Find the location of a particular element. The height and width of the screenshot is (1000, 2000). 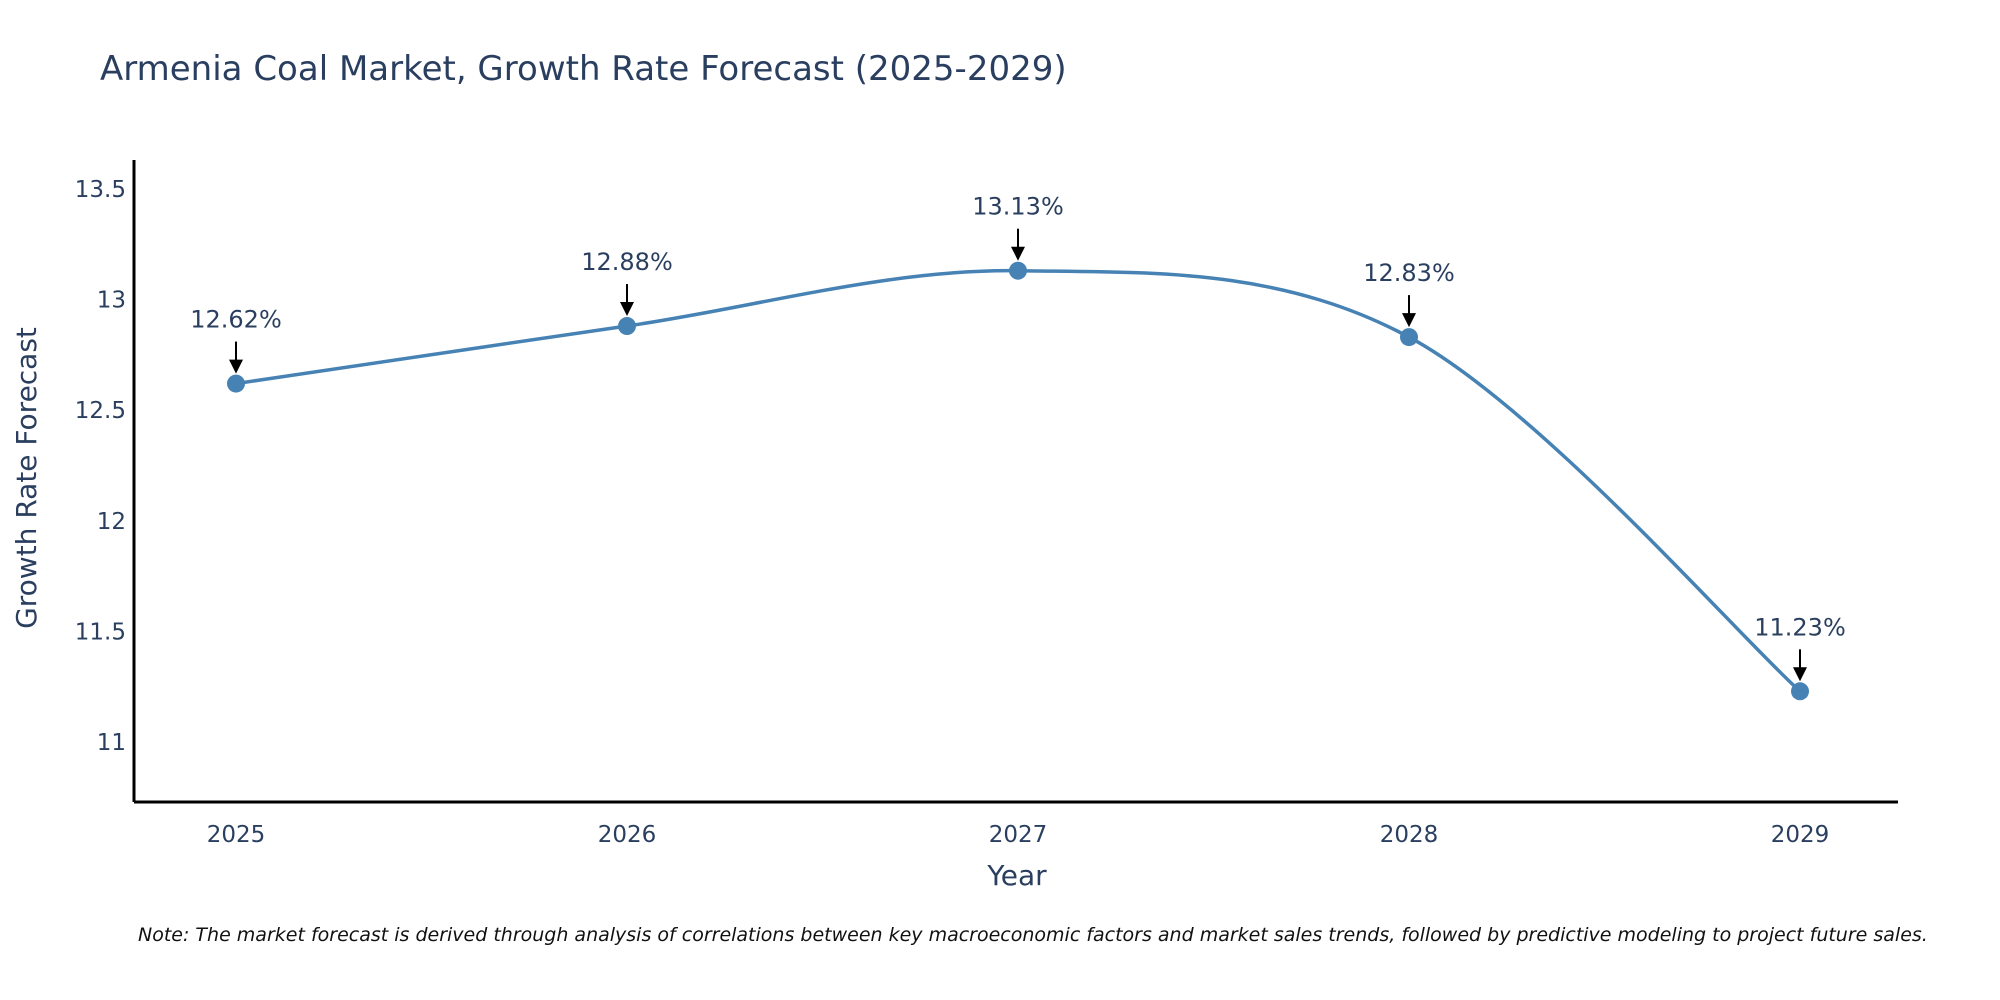

y-tick-label: 11 is located at coordinates (111, 743).